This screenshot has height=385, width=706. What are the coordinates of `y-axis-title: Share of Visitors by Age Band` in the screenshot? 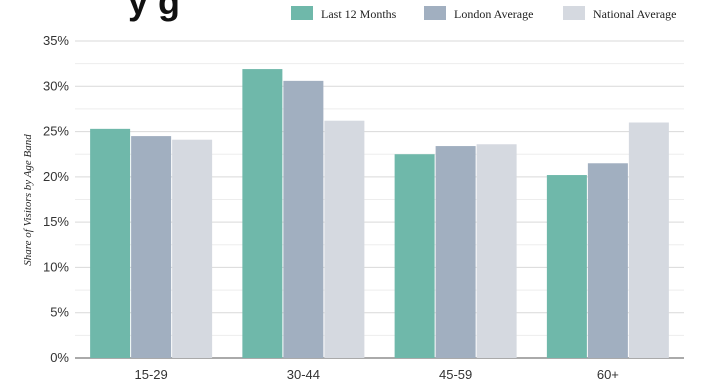 It's located at (28, 200).